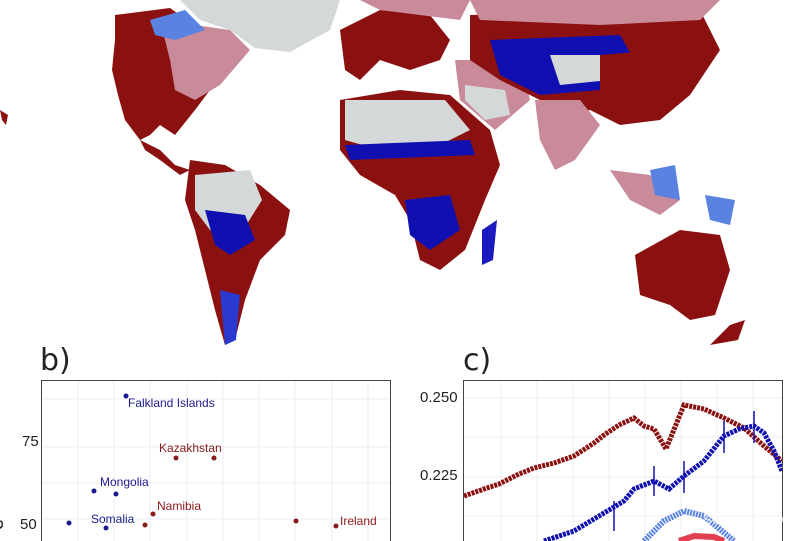 Image resolution: width=800 pixels, height=541 pixels. I want to click on label-kazakhstan: Kazakhstan, so click(190, 448).